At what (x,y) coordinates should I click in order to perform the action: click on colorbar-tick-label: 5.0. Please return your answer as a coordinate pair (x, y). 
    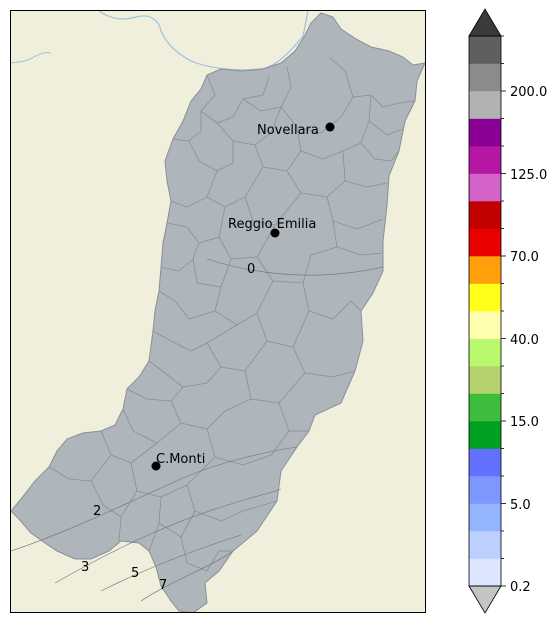
    Looking at the image, I should click on (520, 505).